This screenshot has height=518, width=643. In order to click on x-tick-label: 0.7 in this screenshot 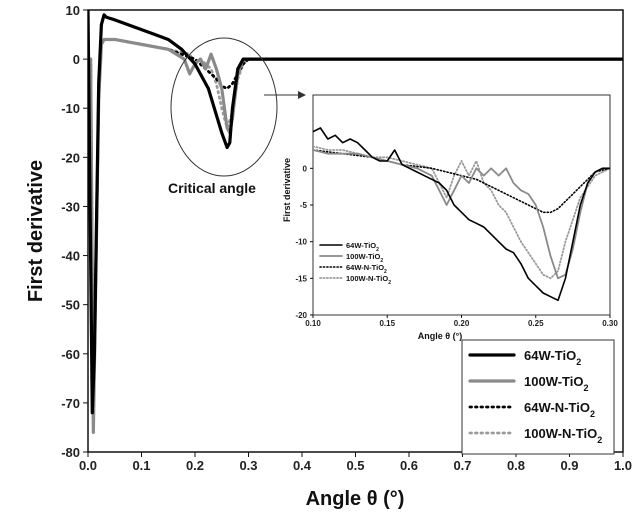, I will do `click(462, 465)`.